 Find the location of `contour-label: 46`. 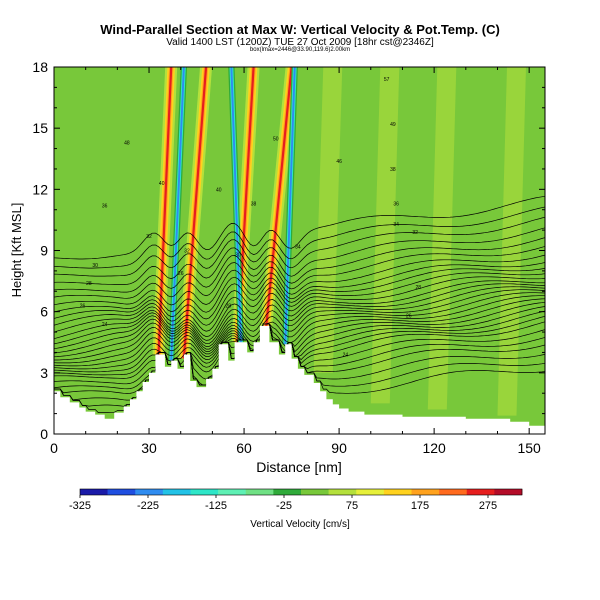

contour-label: 46 is located at coordinates (339, 162).